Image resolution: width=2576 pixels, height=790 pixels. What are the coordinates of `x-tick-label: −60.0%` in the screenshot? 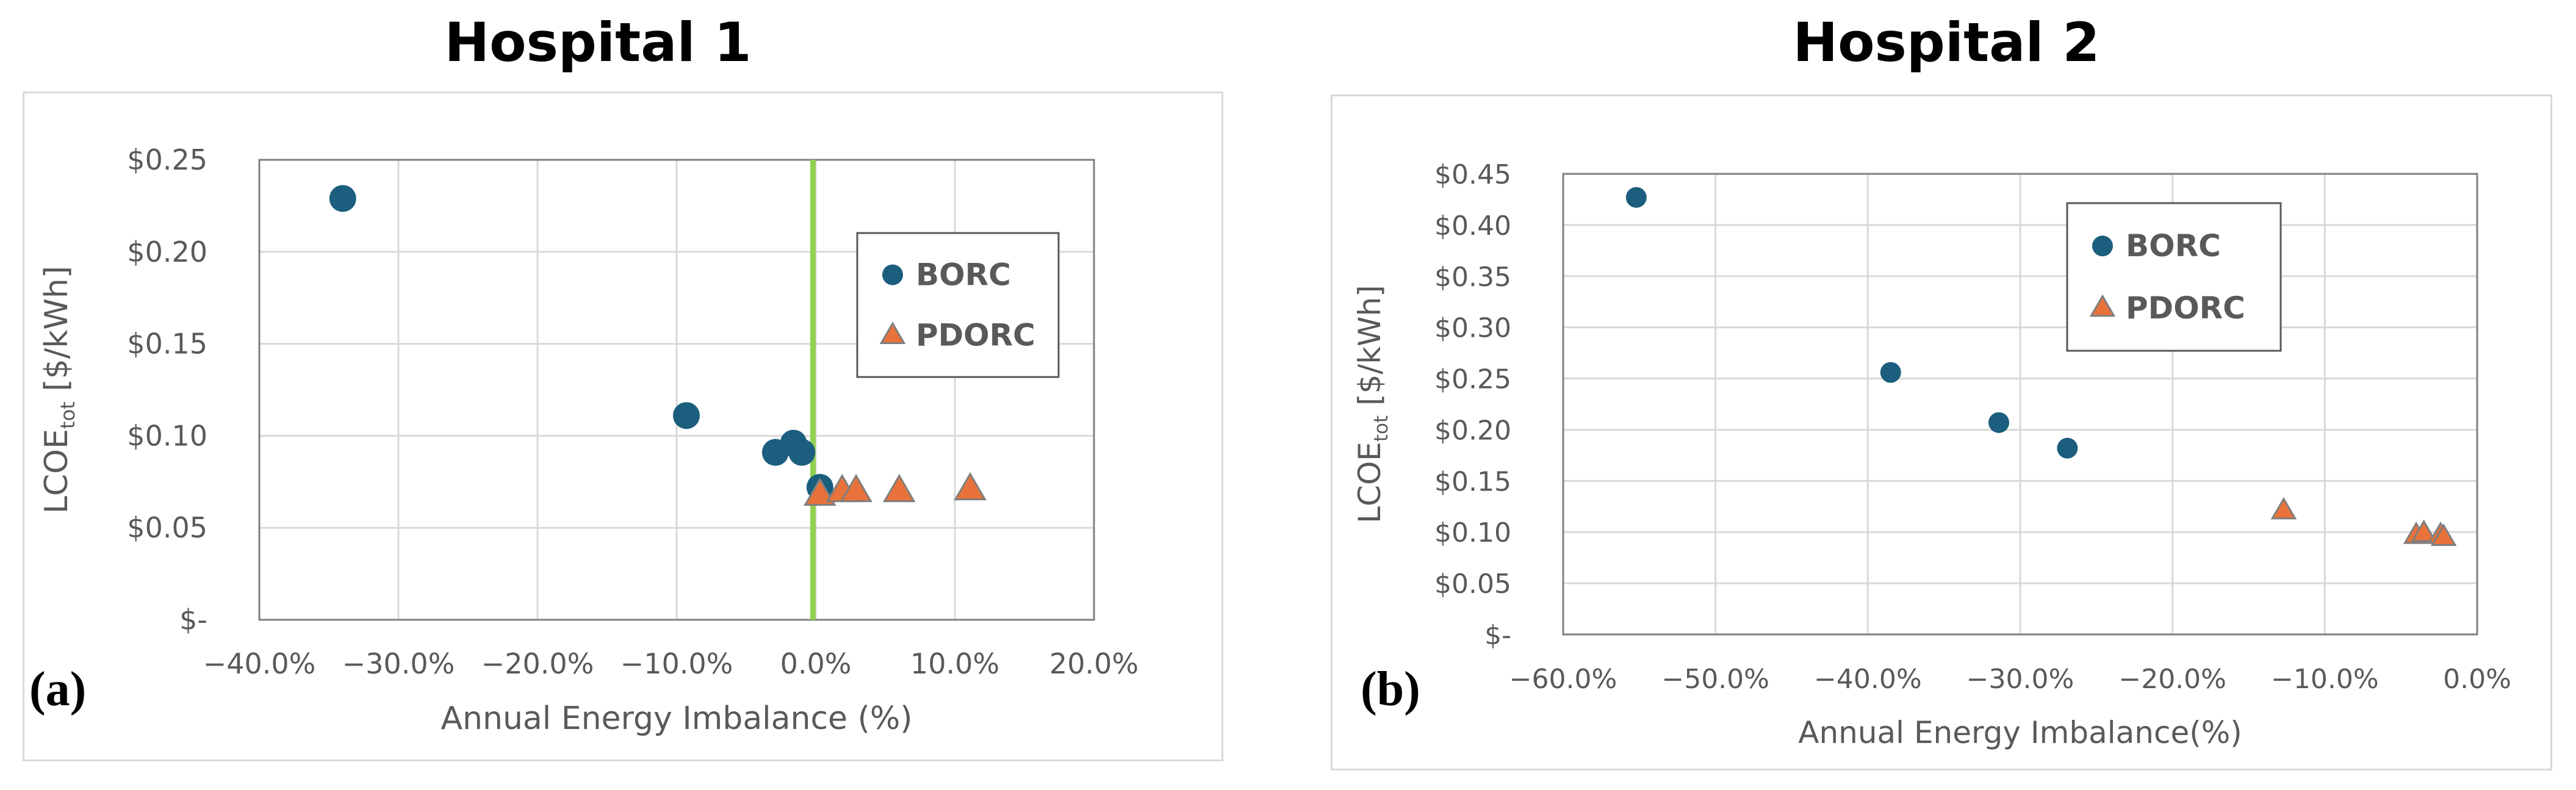 It's located at (1563, 679).